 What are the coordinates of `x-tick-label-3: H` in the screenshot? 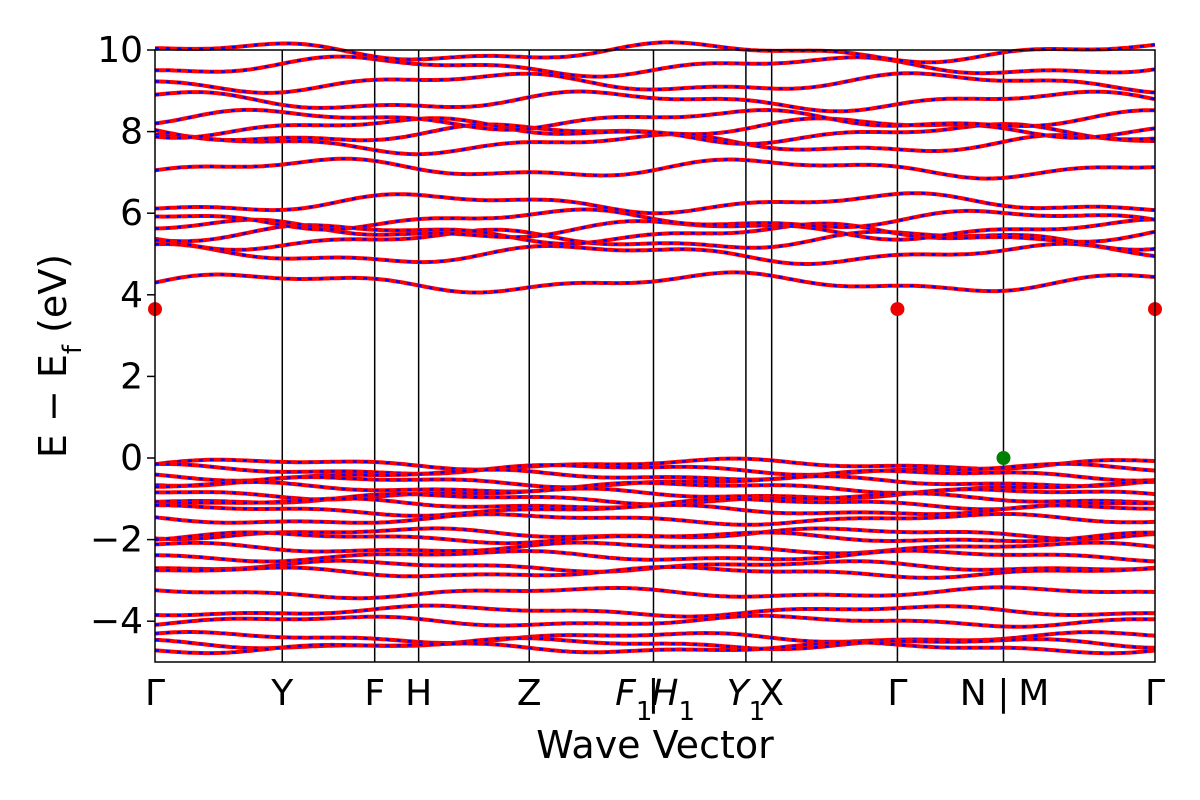 It's located at (418, 693).